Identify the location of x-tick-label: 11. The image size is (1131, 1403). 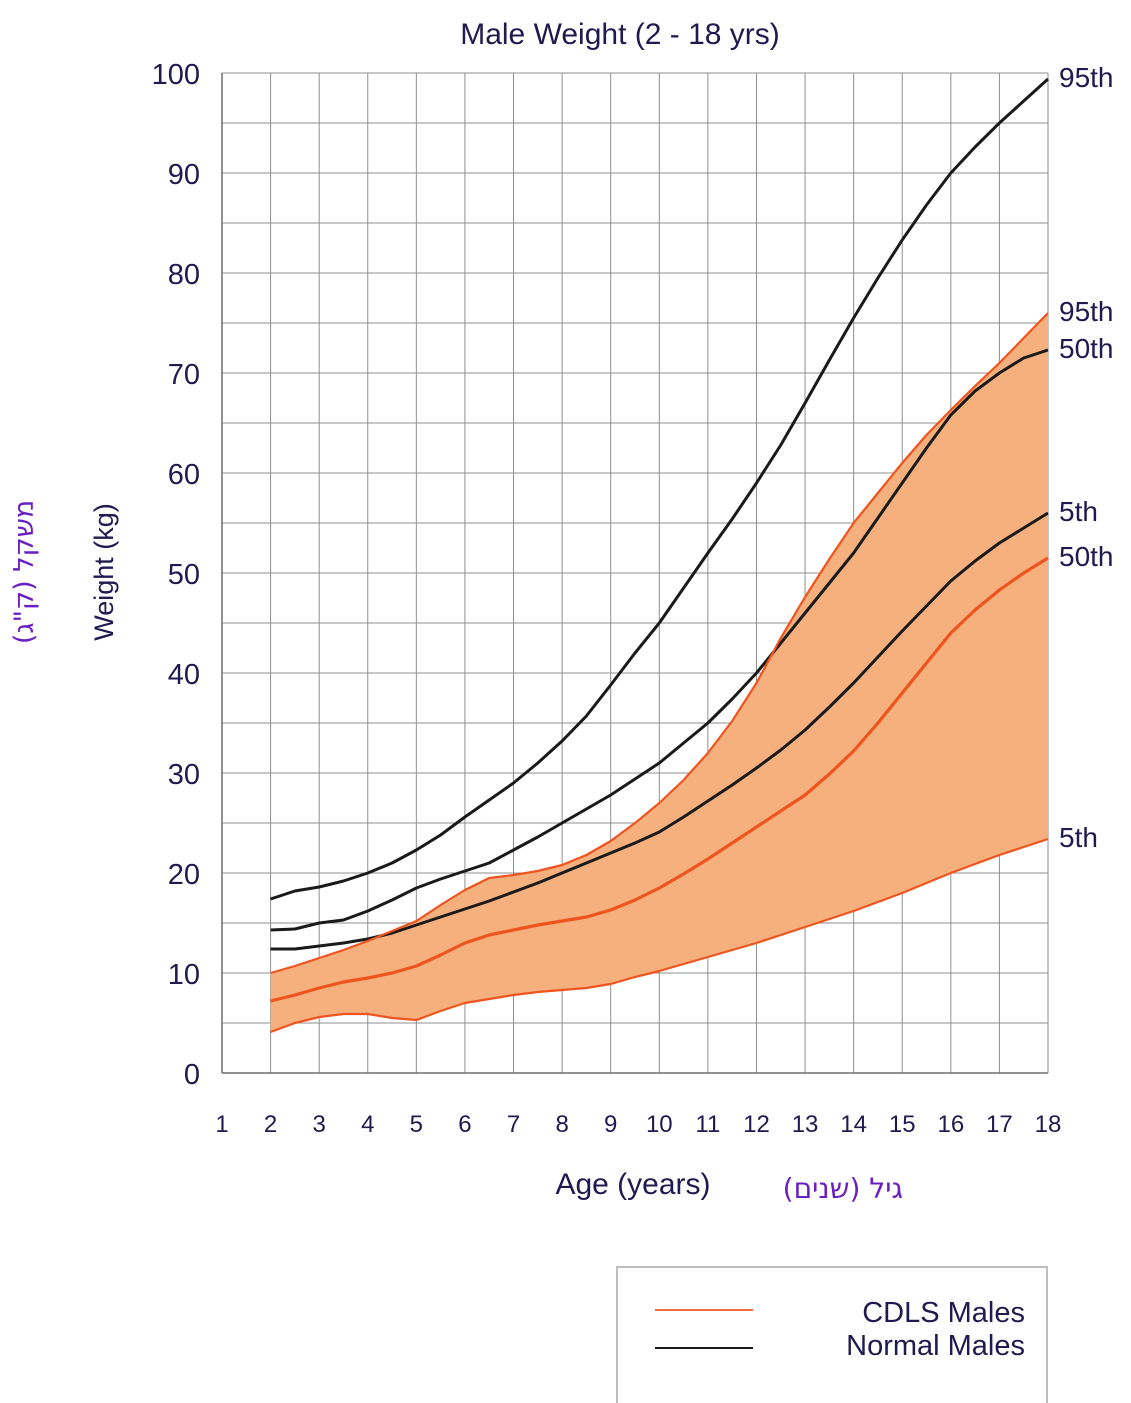
(707, 1124).